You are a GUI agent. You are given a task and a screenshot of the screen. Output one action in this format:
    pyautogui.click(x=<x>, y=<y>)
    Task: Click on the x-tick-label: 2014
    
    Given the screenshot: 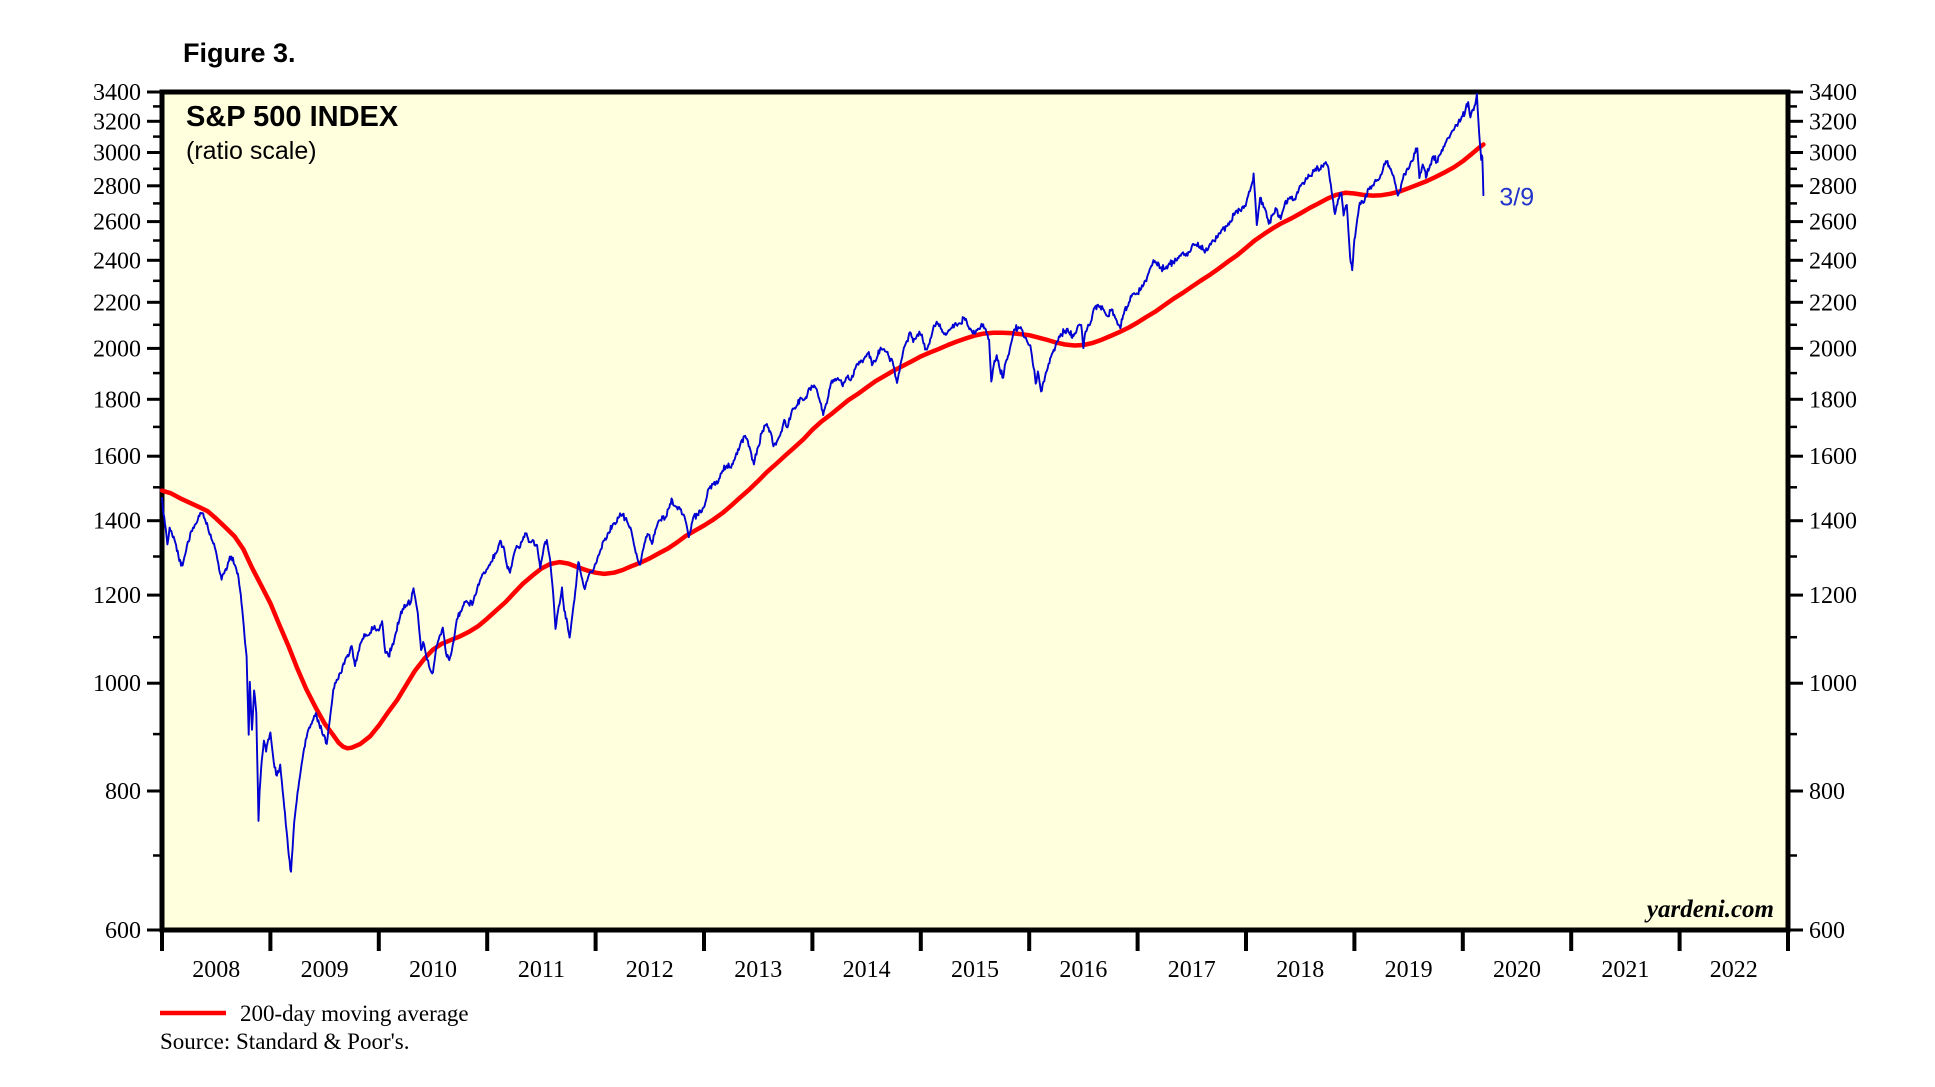 What is the action you would take?
    pyautogui.click(x=867, y=970)
    